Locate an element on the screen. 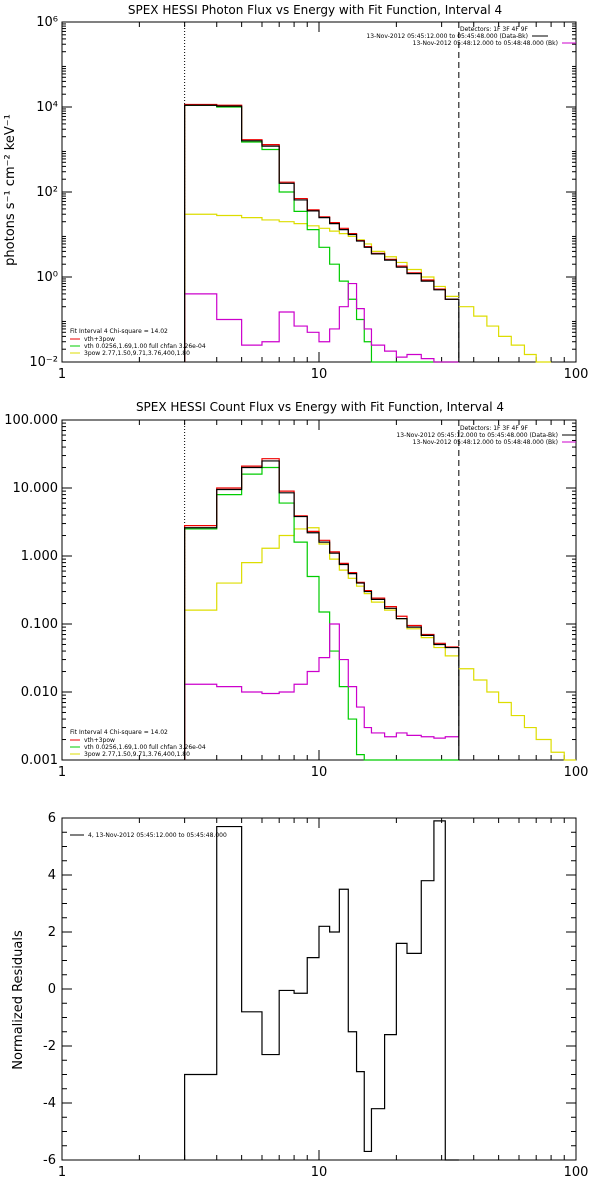  y-tick-label: -6 is located at coordinates (49, 1160).